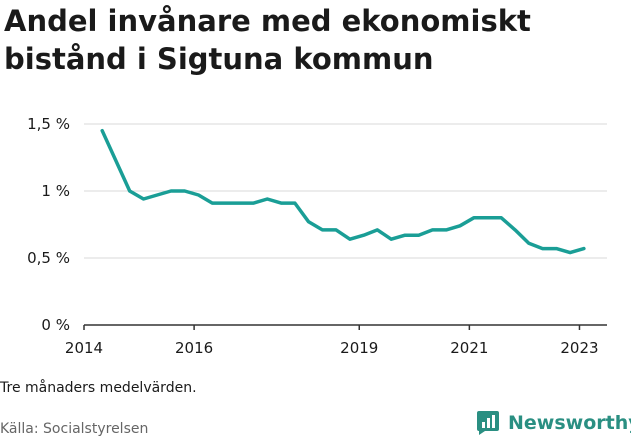 Image resolution: width=631 pixels, height=439 pixels. I want to click on y-tick-label: 0,5 %, so click(48, 258).